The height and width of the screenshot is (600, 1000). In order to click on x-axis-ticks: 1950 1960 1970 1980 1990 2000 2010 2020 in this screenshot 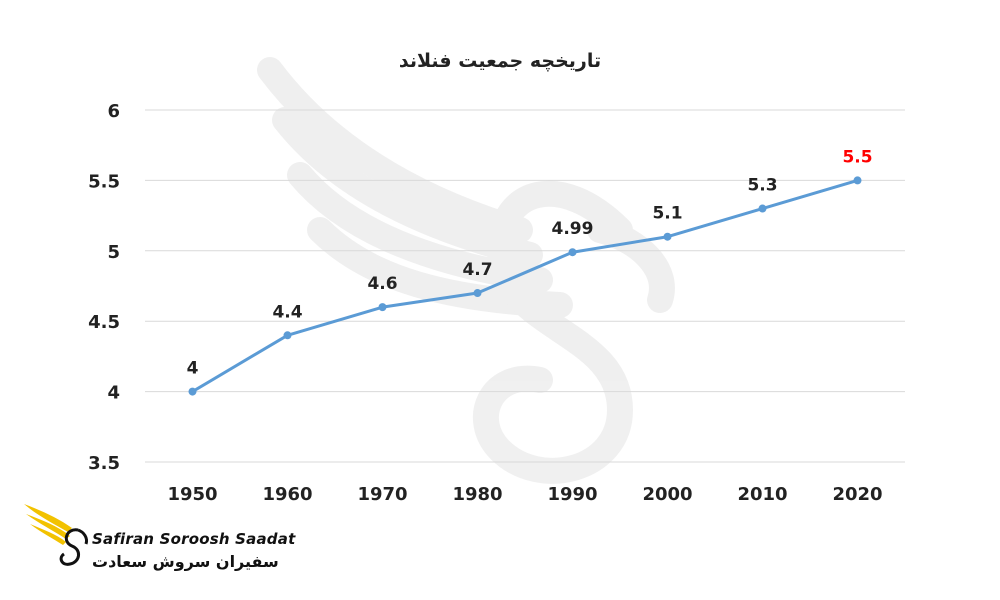, I will do `click(524, 494)`.